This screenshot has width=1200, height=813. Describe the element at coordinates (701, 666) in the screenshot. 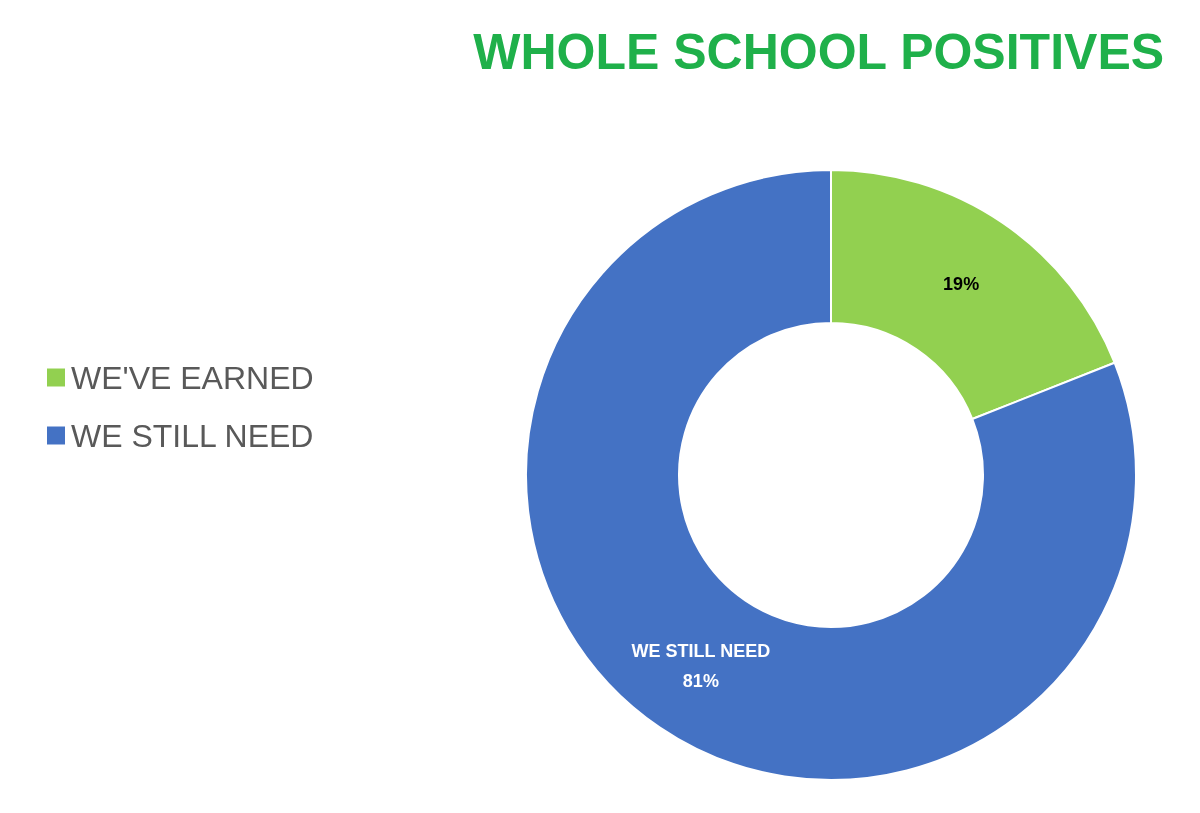

I see `data-label: WE STILL NEED 81%` at that location.